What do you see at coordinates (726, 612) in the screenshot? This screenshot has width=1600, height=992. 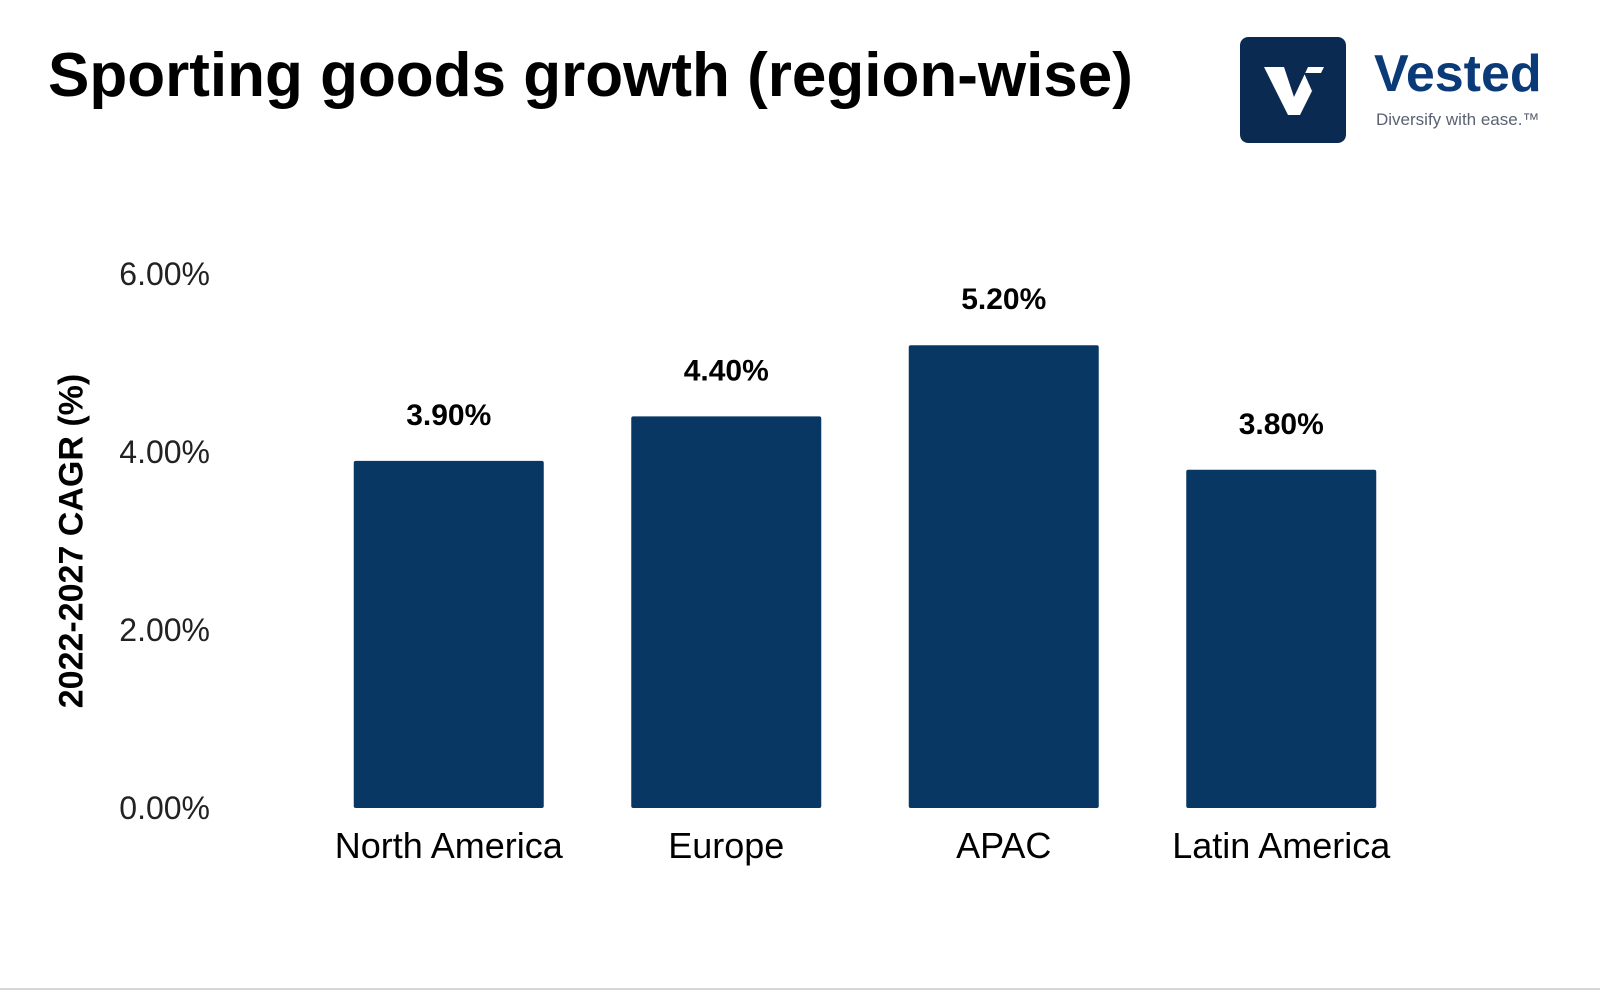 I see `bar-europe` at bounding box center [726, 612].